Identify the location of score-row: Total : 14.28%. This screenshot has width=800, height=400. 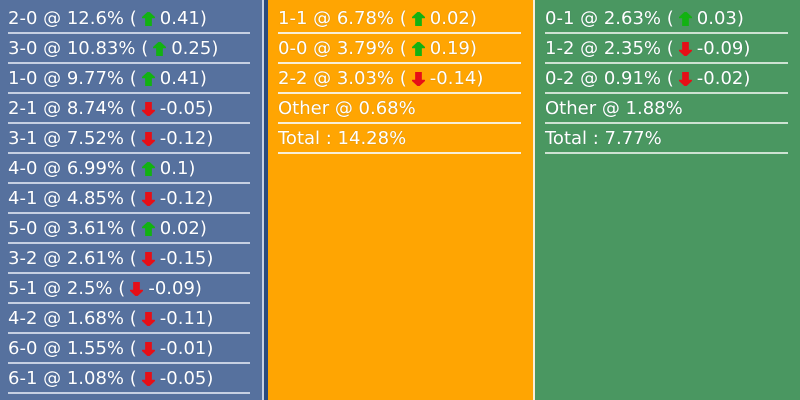
(399, 139).